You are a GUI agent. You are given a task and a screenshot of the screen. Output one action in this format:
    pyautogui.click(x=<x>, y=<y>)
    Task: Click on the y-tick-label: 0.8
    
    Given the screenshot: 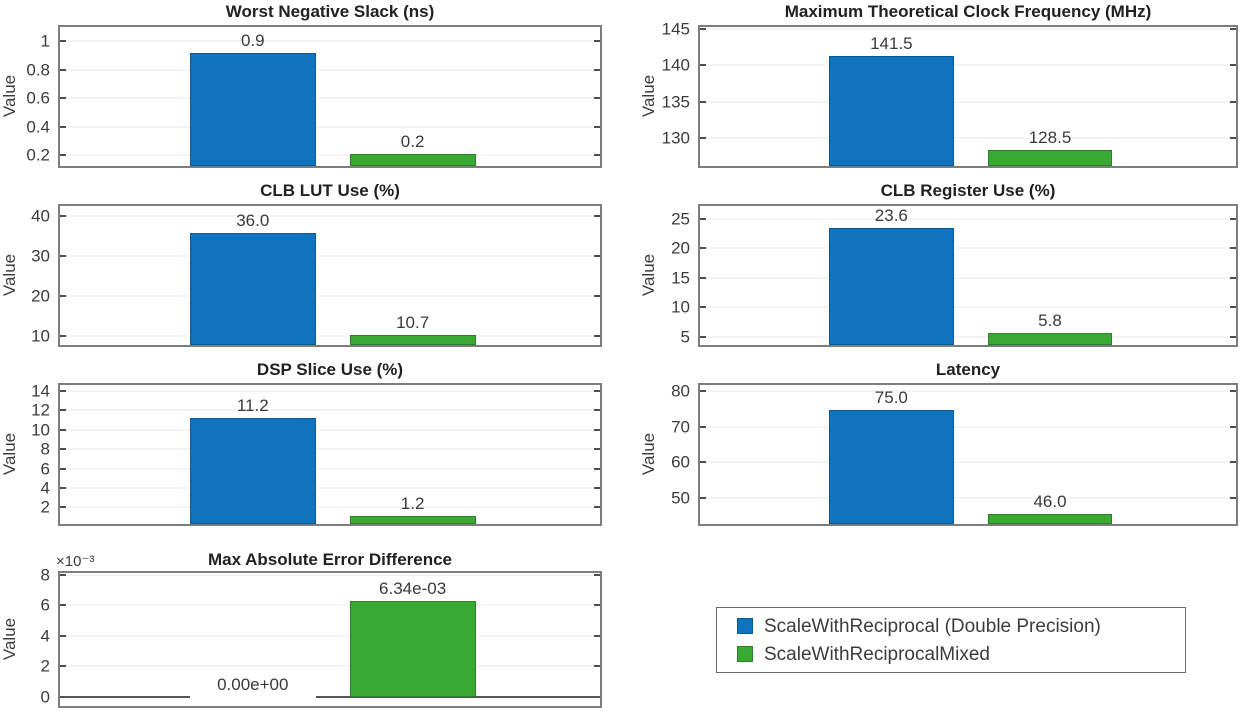 What is the action you would take?
    pyautogui.click(x=38, y=70)
    